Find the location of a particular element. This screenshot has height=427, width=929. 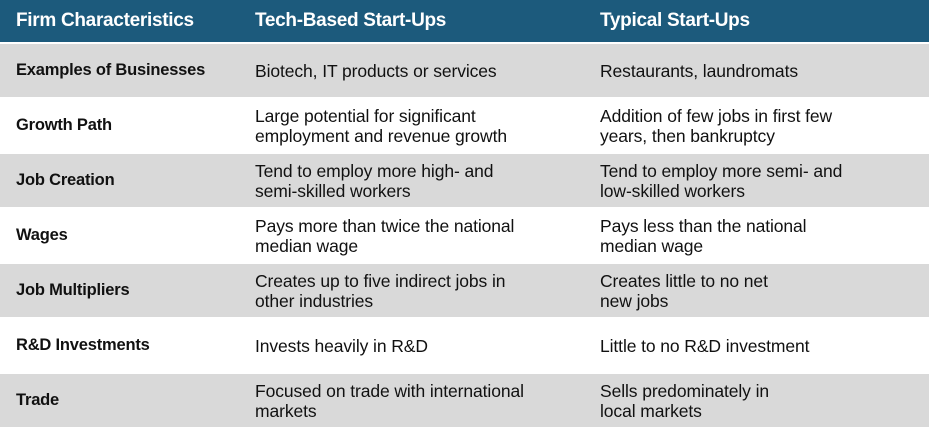

cell-line: Sells predominately in is located at coordinates (684, 390).